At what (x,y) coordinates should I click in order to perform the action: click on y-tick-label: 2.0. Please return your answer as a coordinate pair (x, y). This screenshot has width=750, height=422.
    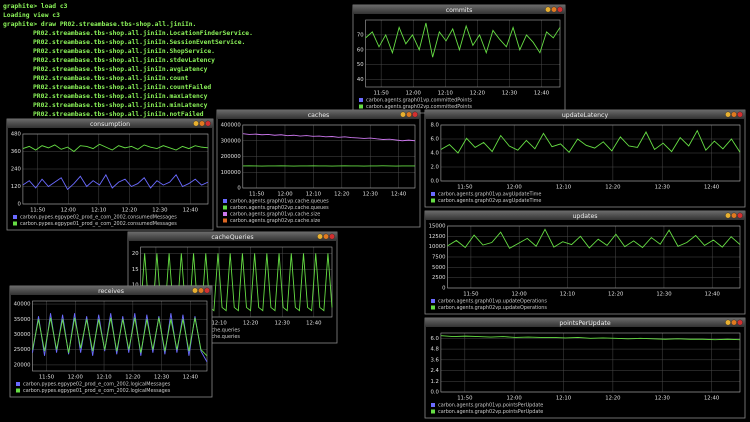
    Looking at the image, I should click on (434, 168).